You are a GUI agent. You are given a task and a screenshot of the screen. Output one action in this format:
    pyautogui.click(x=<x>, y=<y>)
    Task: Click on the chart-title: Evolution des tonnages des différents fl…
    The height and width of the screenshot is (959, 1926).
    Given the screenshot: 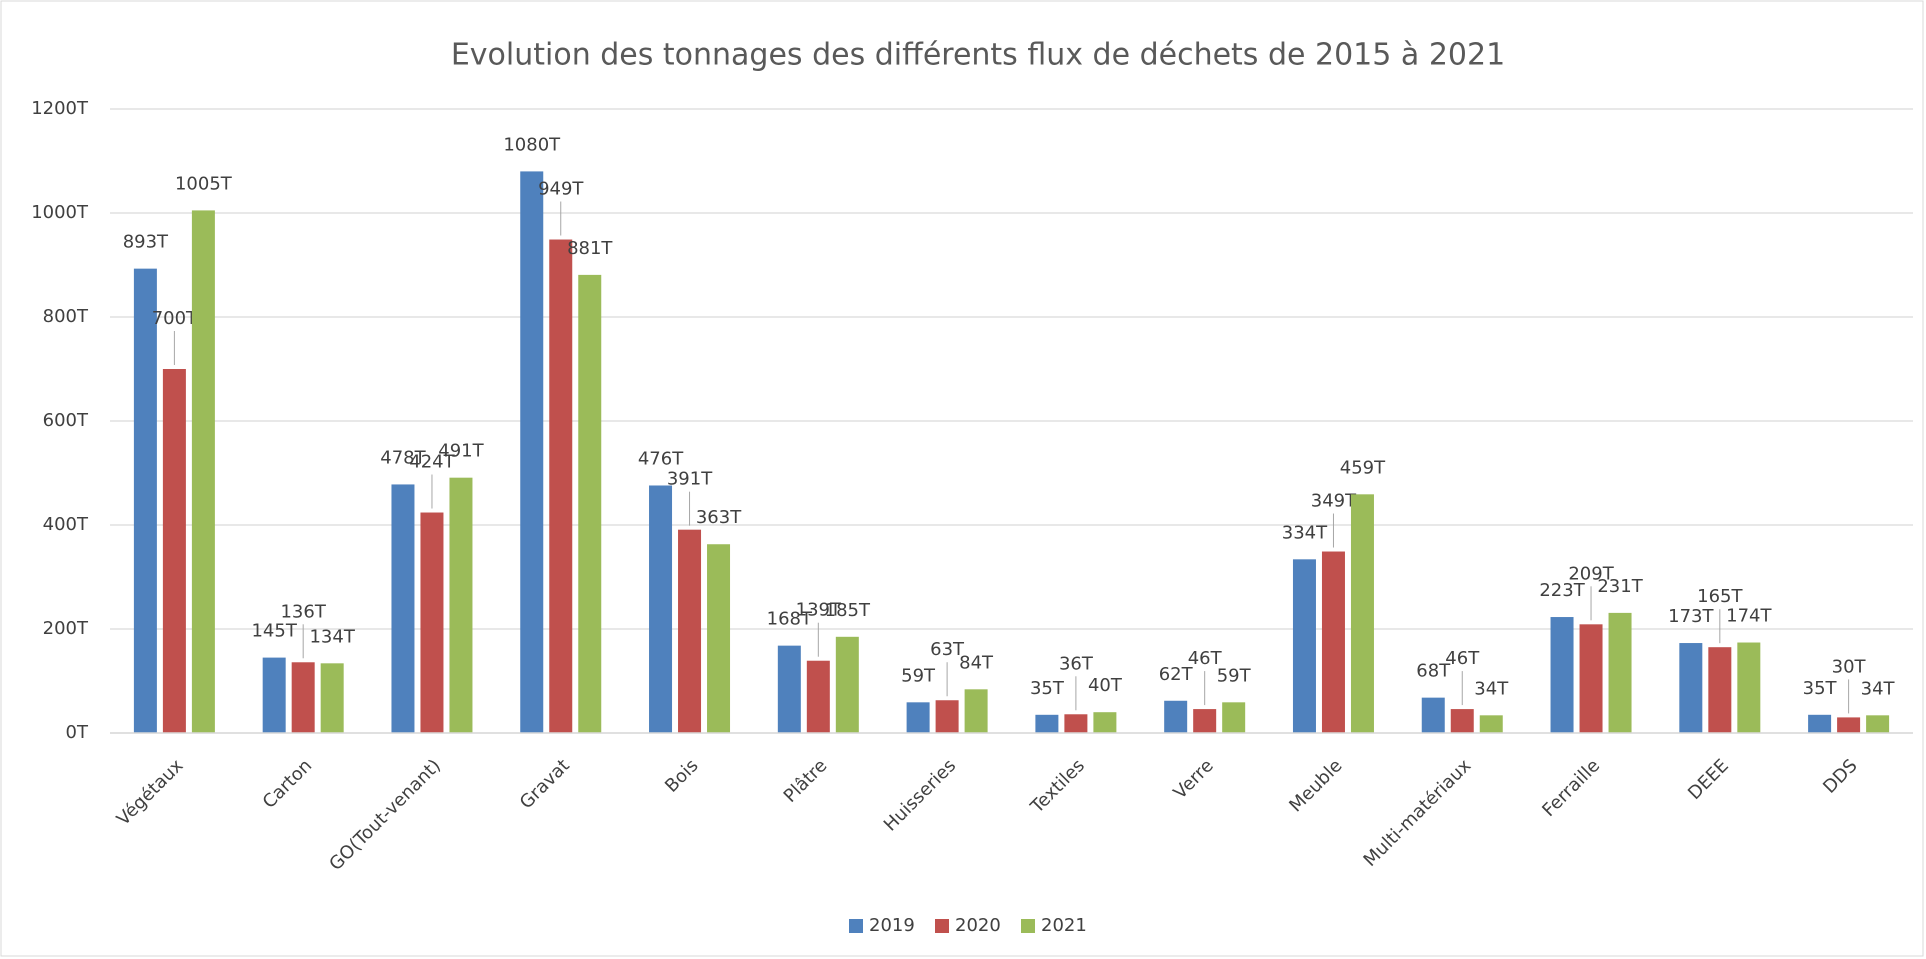 What is the action you would take?
    pyautogui.click(x=978, y=55)
    